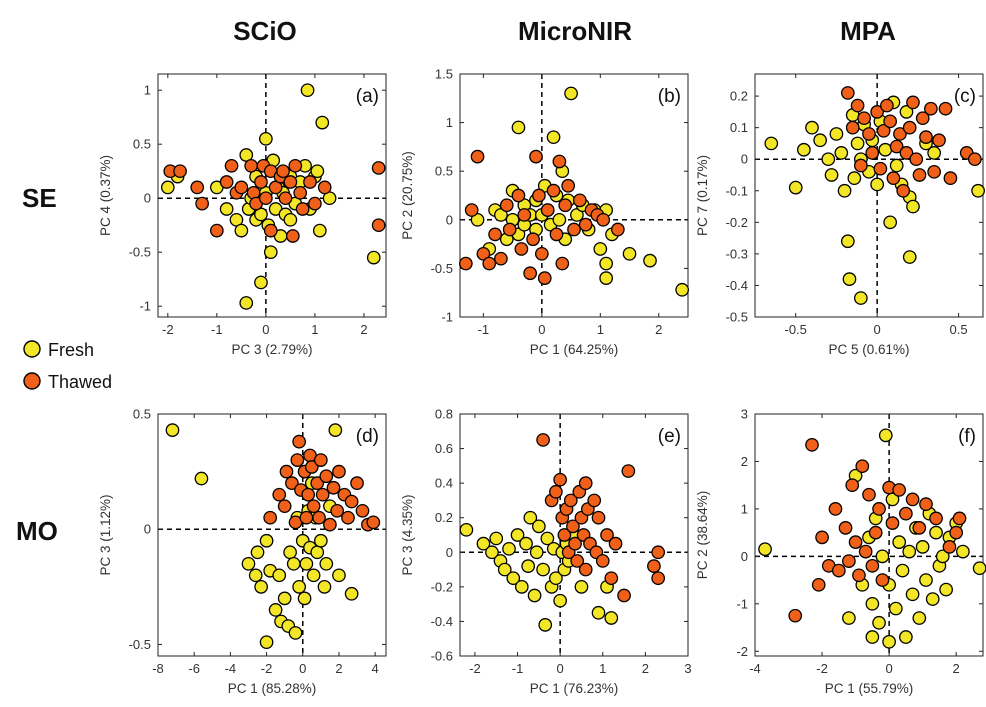 The image size is (986, 707). I want to click on legend-marker-thawed, so click(32, 381).